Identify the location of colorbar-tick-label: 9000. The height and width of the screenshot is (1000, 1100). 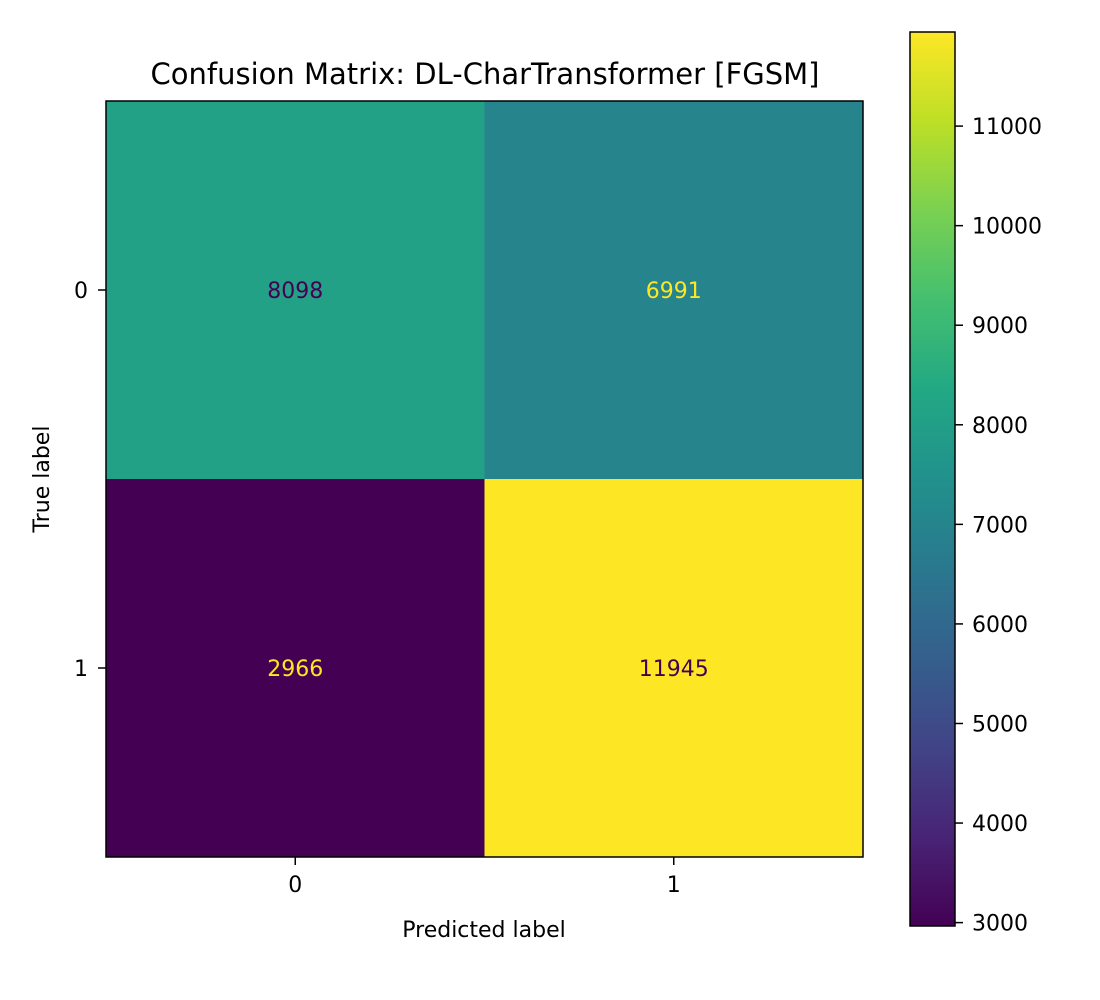
(1000, 326).